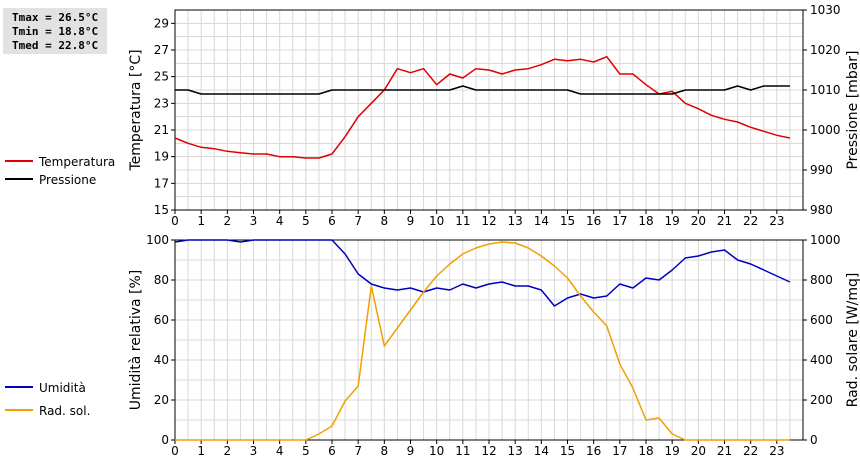  Describe the element at coordinates (201, 451) in the screenshot. I see `bottom-x-tick-label: 1` at that location.